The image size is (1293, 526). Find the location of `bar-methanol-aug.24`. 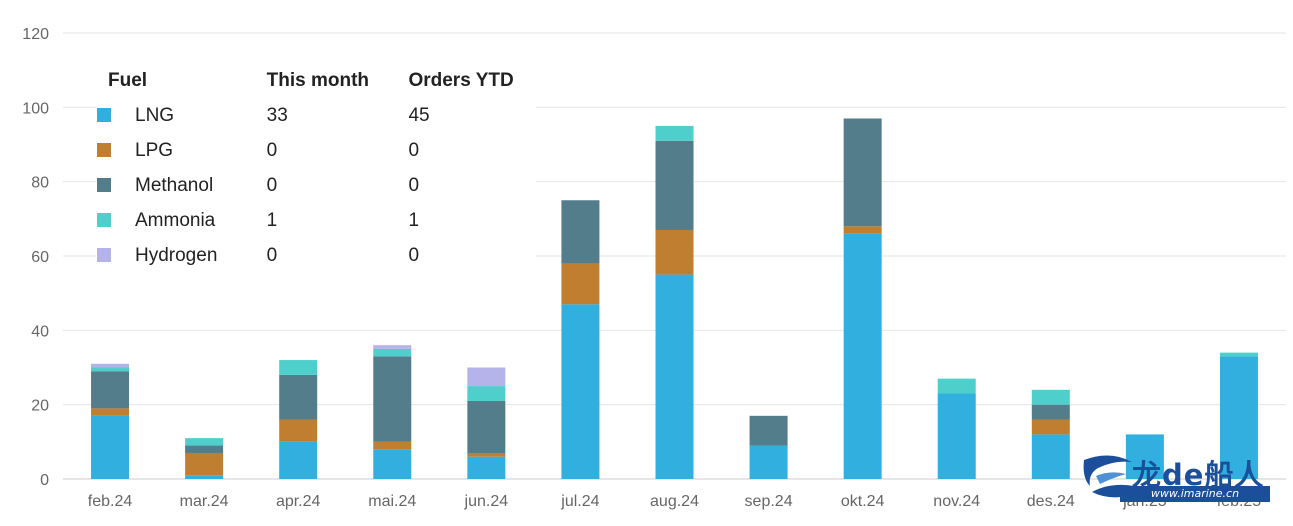

bar-methanol-aug.24 is located at coordinates (674, 185).